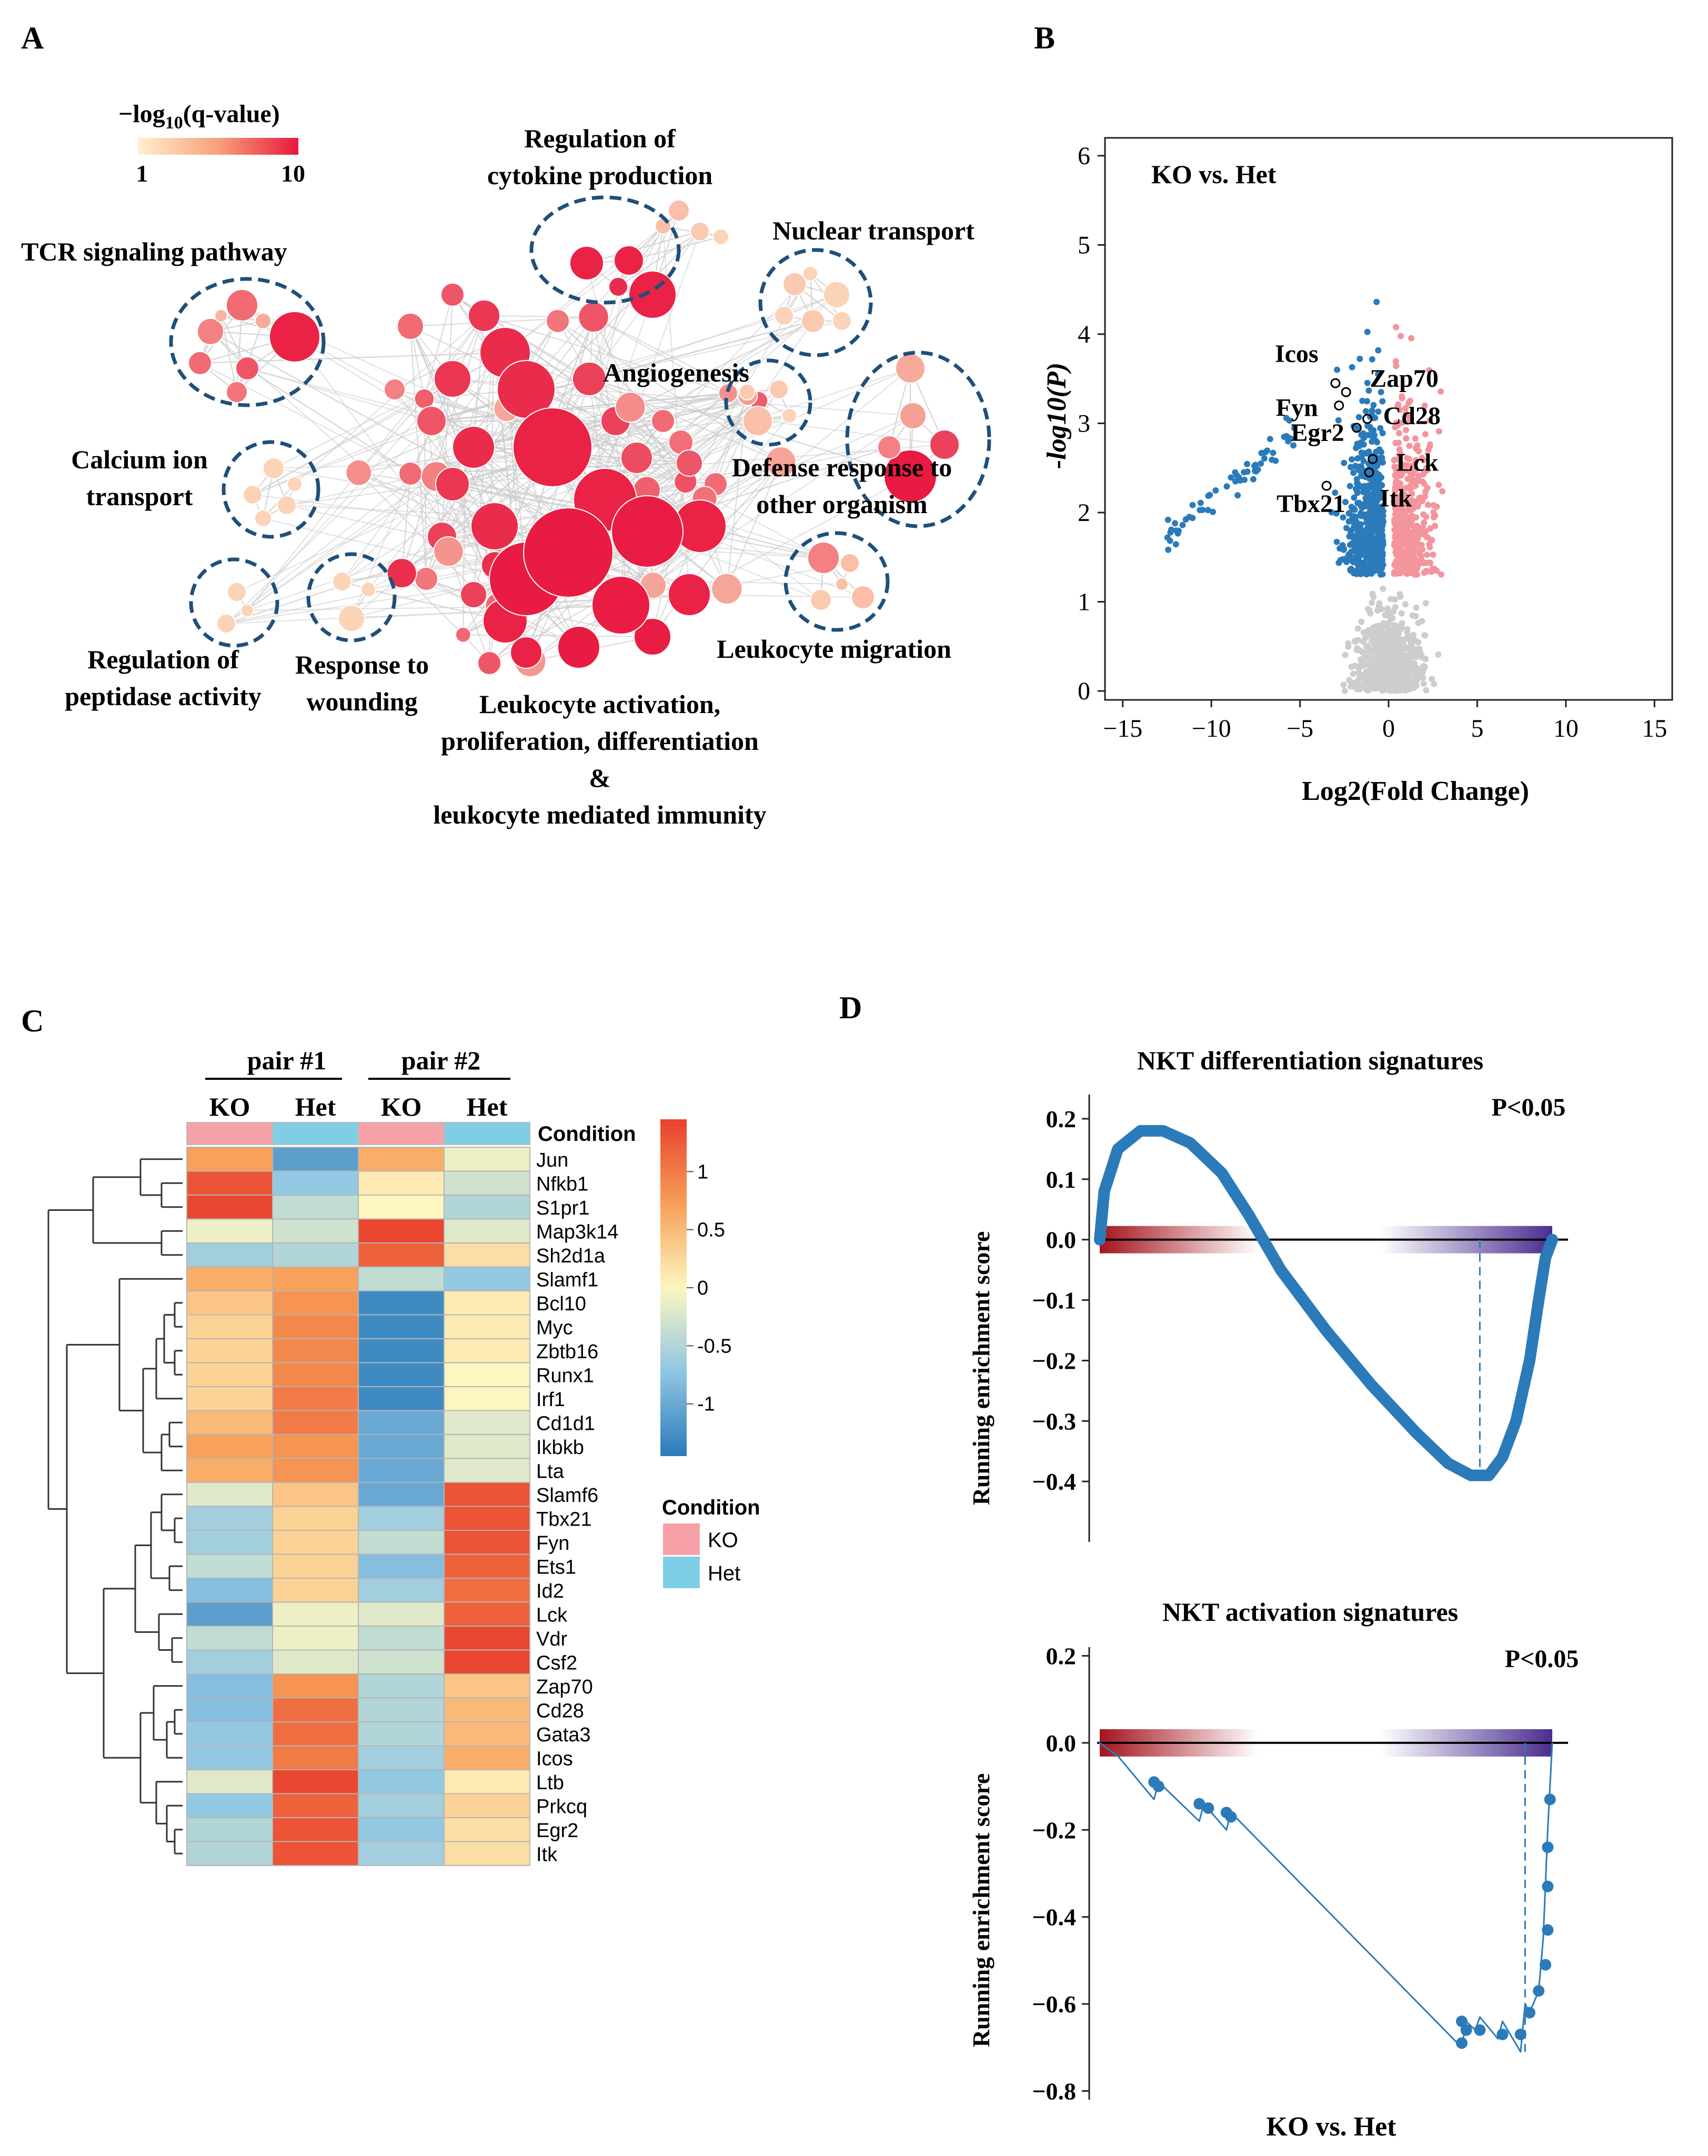  Describe the element at coordinates (237, 592) in the screenshot. I see `network-node-peptidase` at that location.